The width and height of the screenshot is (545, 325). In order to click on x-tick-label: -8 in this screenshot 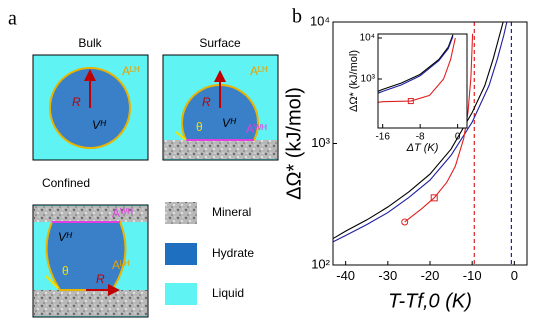, I will do `click(420, 137)`.